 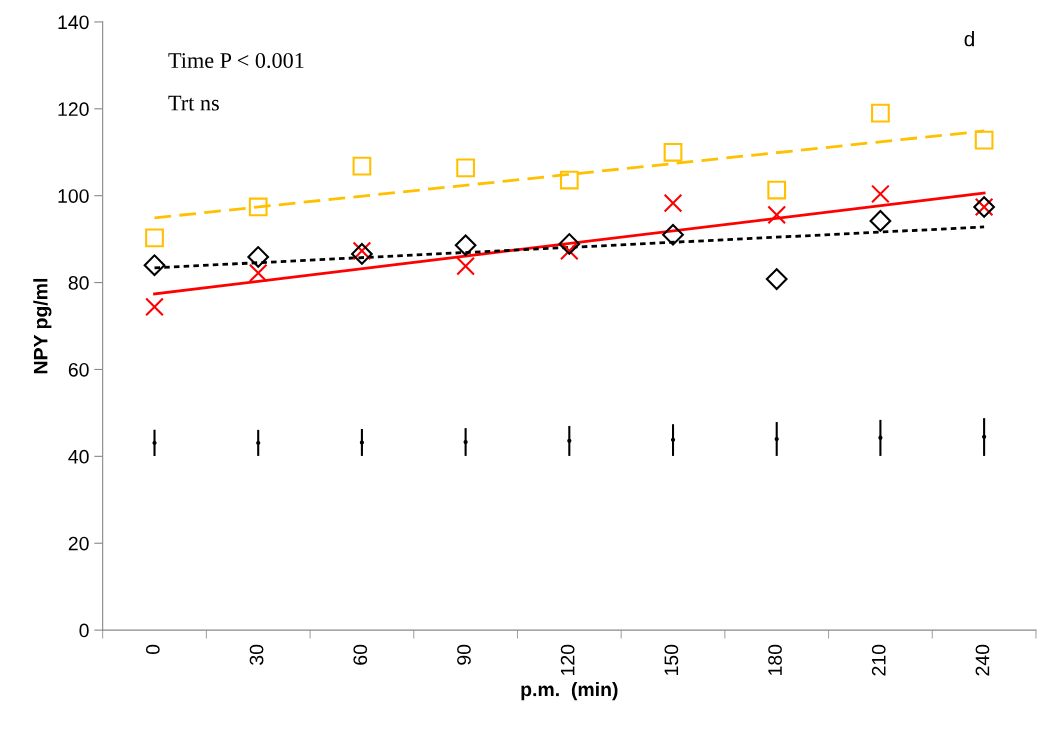 What do you see at coordinates (236, 60) in the screenshot?
I see `annotation: Time P < 0.001` at bounding box center [236, 60].